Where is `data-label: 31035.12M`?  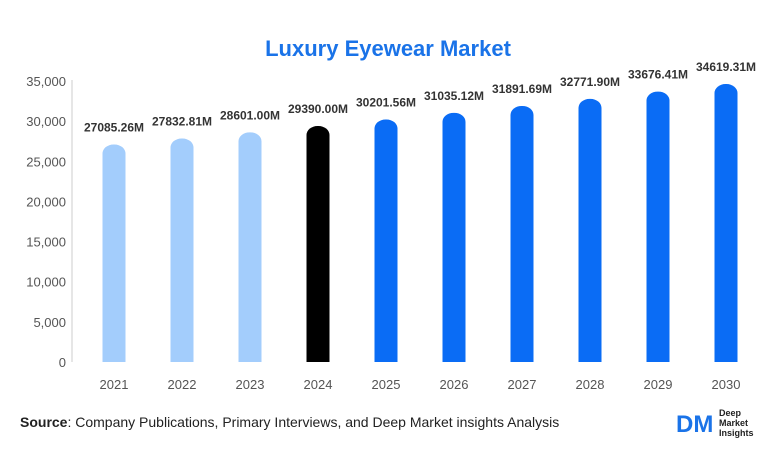 data-label: 31035.12M is located at coordinates (454, 96).